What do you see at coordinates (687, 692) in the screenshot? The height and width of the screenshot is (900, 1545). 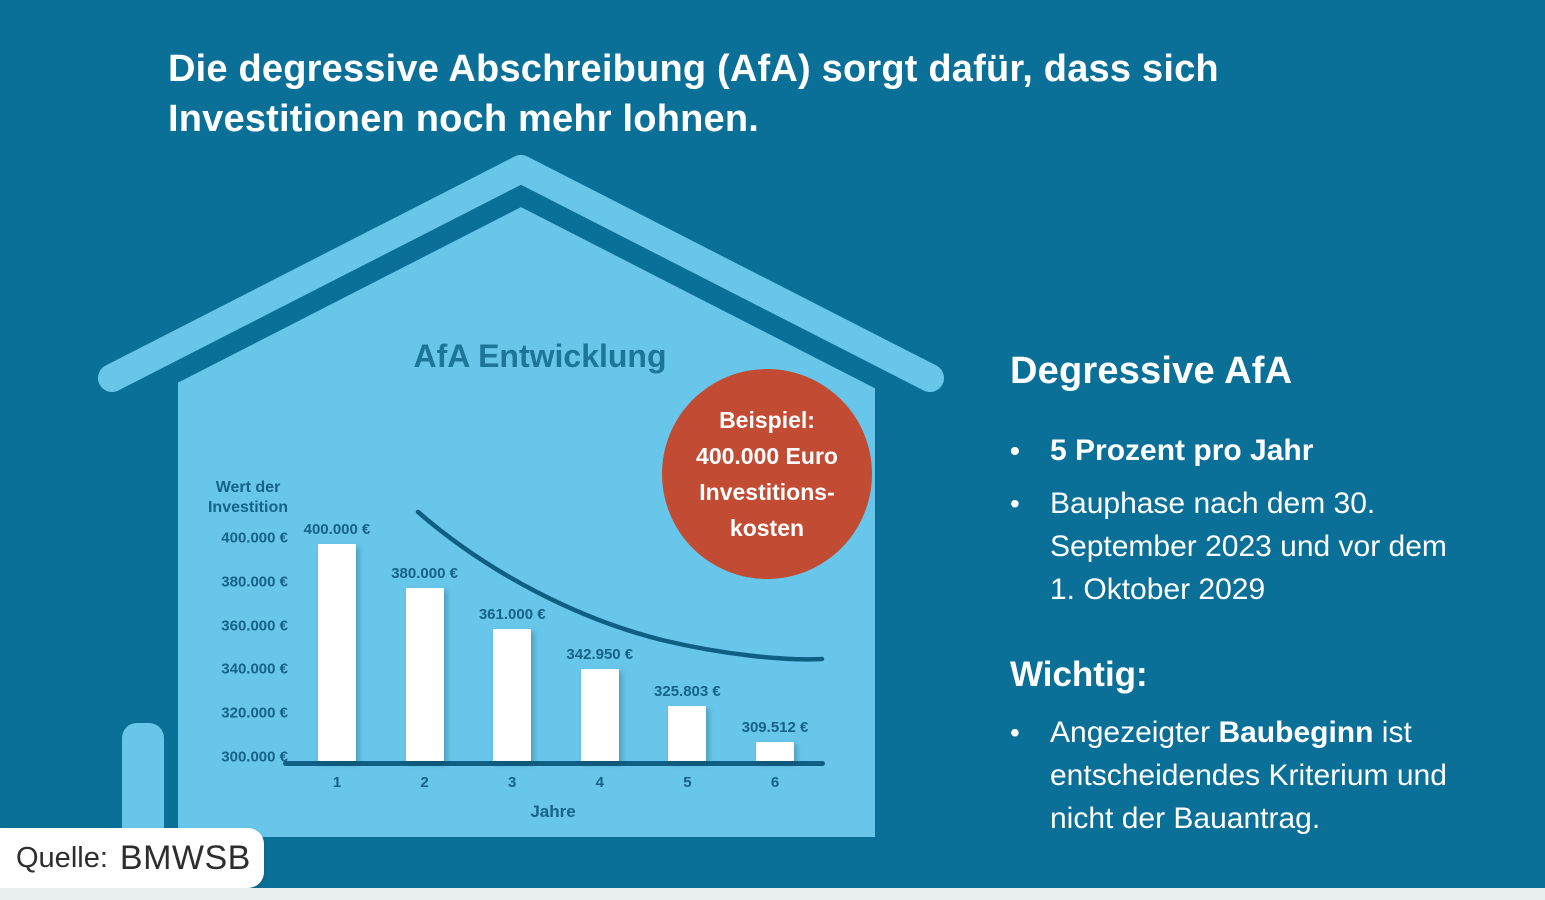 I see `bar-value-label: 325.803 €` at bounding box center [687, 692].